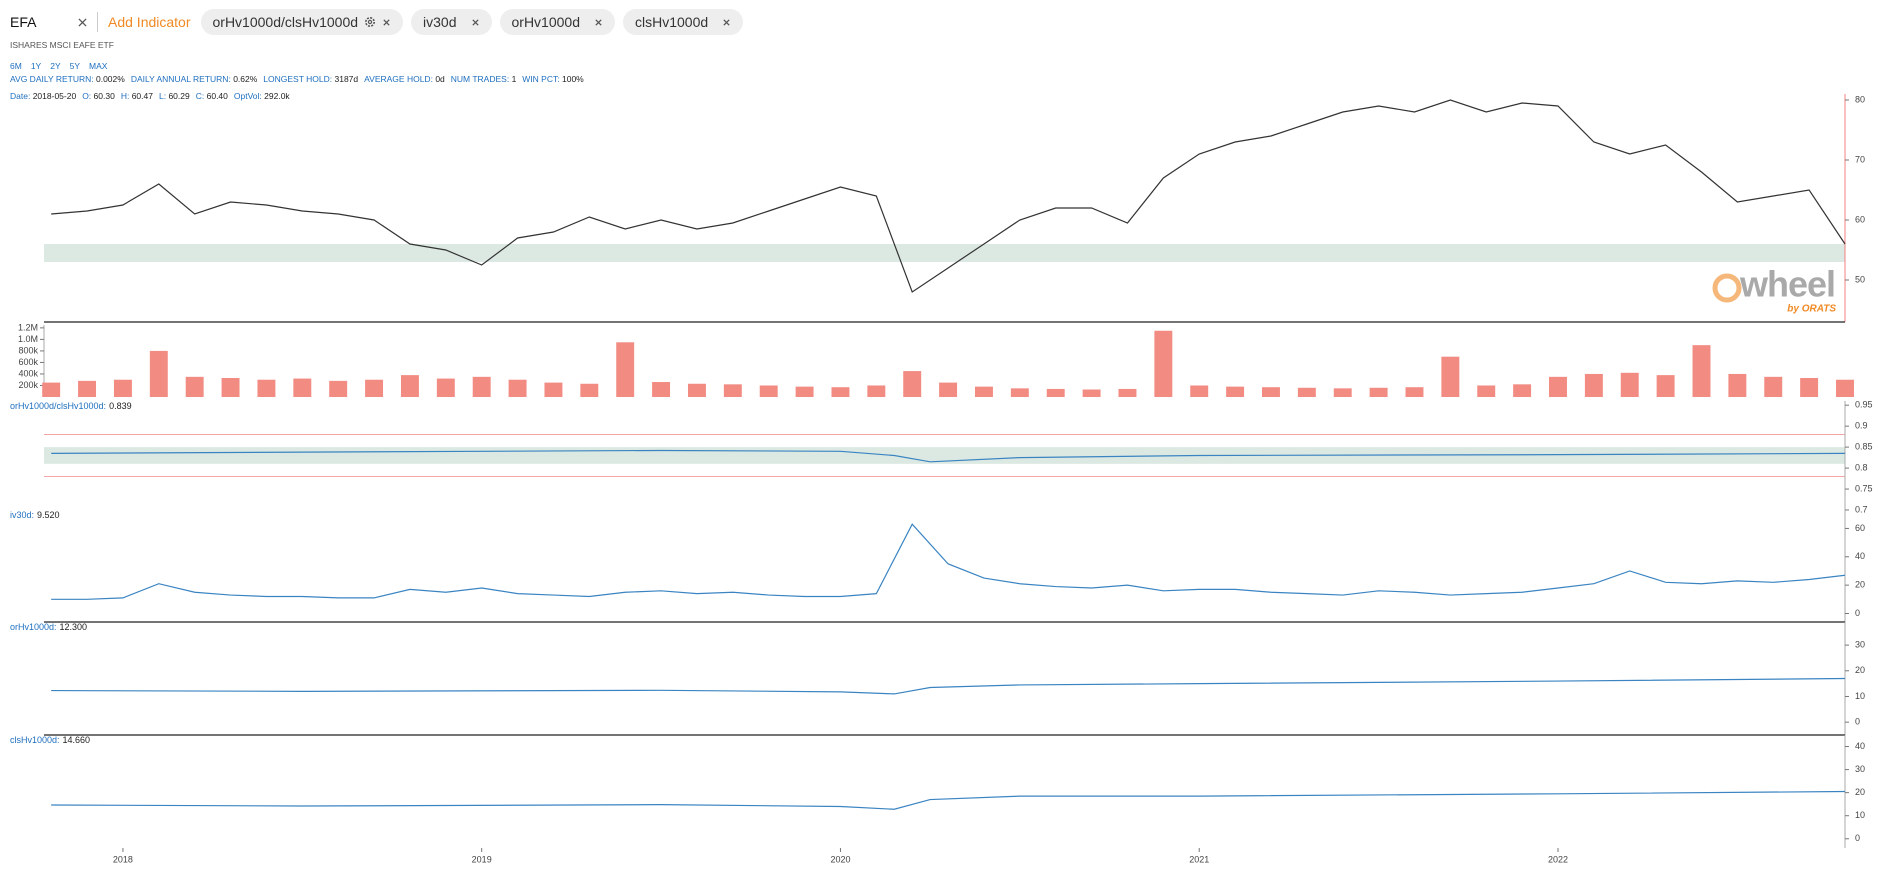 The width and height of the screenshot is (1877, 872). What do you see at coordinates (180, 79) in the screenshot?
I see `stat-label: DAILY ANNUAL RETURN:` at bounding box center [180, 79].